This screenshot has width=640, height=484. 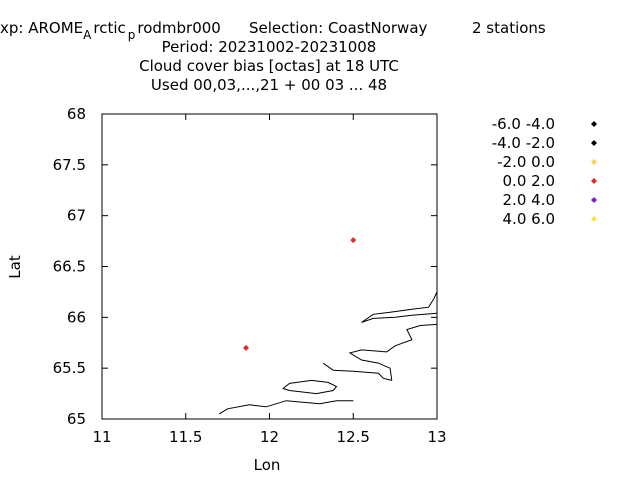 What do you see at coordinates (529, 181) in the screenshot?
I see `legend-label: 0.0 2.0` at bounding box center [529, 181].